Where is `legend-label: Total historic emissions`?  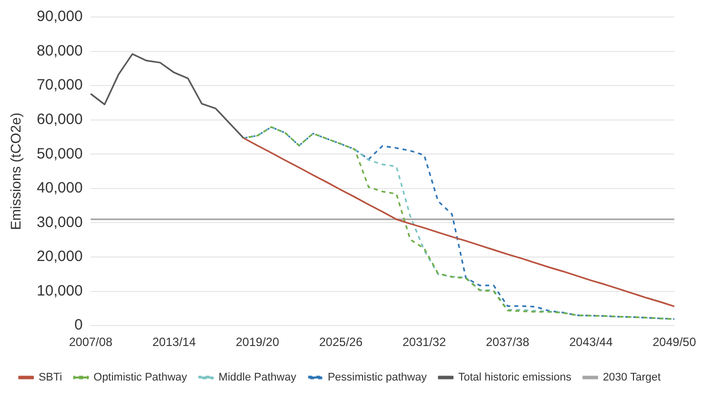
legend-label: Total historic emissions is located at coordinates (515, 378).